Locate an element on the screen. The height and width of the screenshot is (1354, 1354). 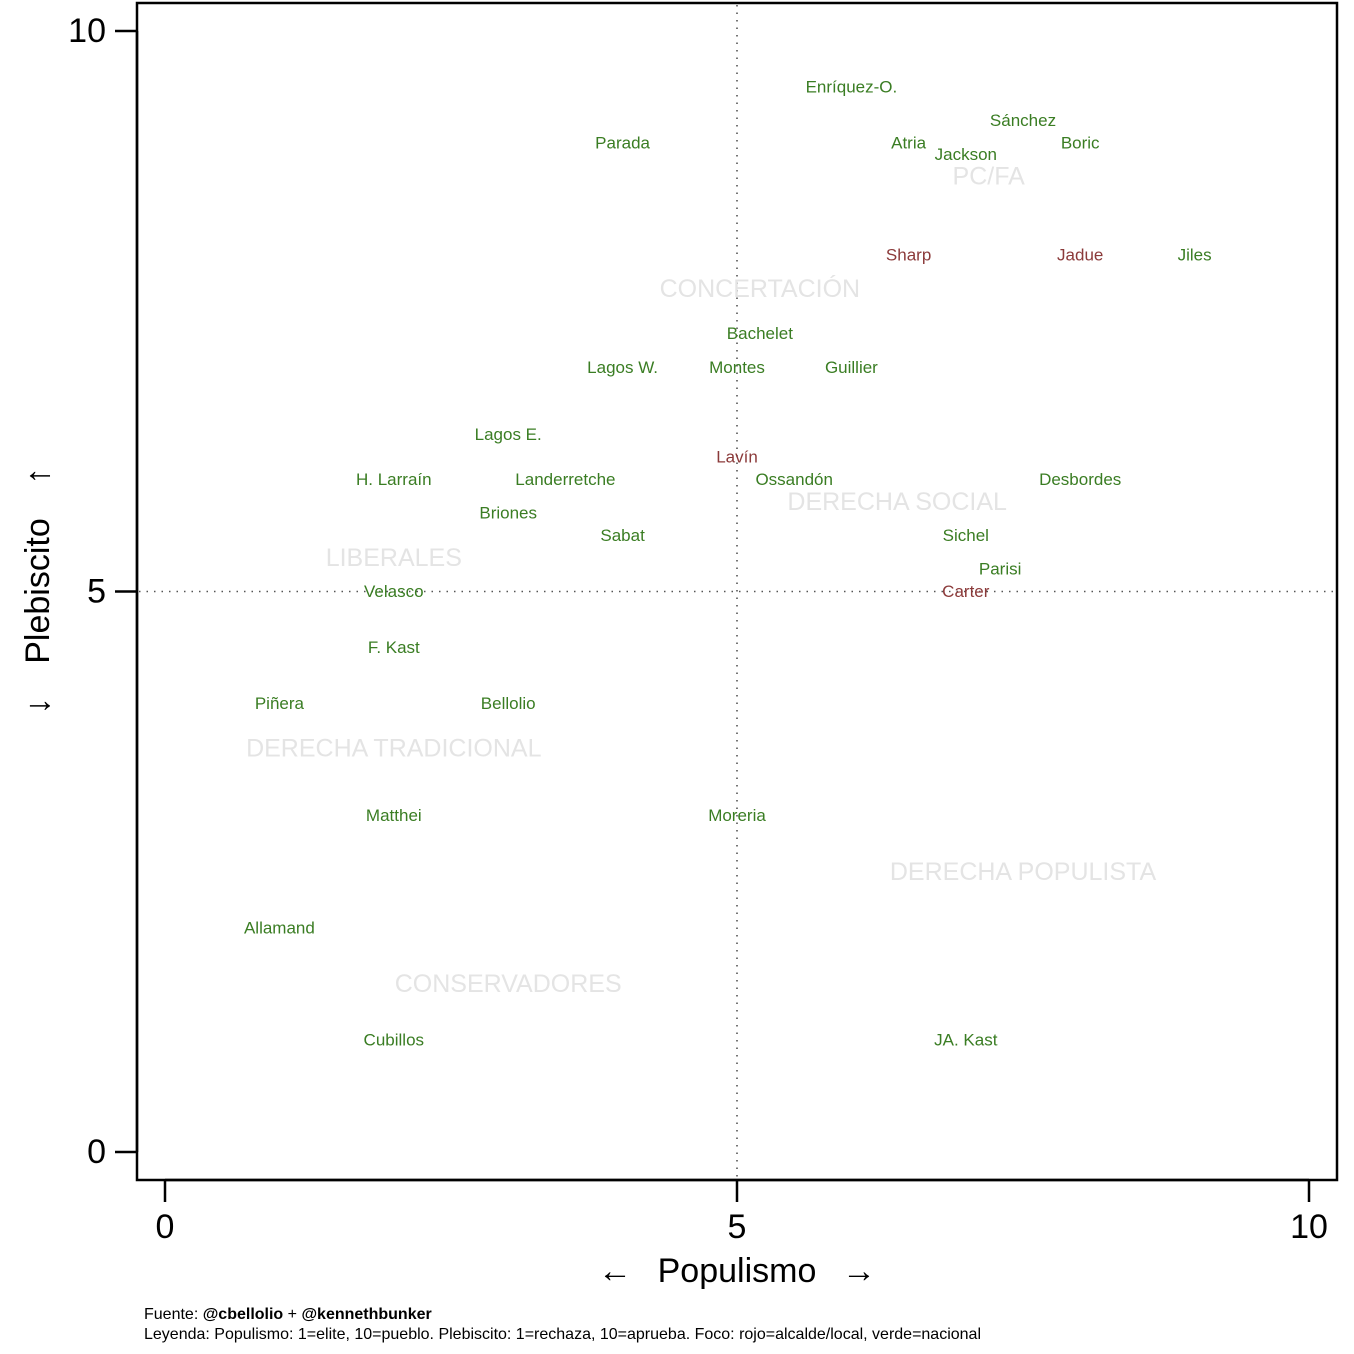
point-label: Ossandón is located at coordinates (794, 479).